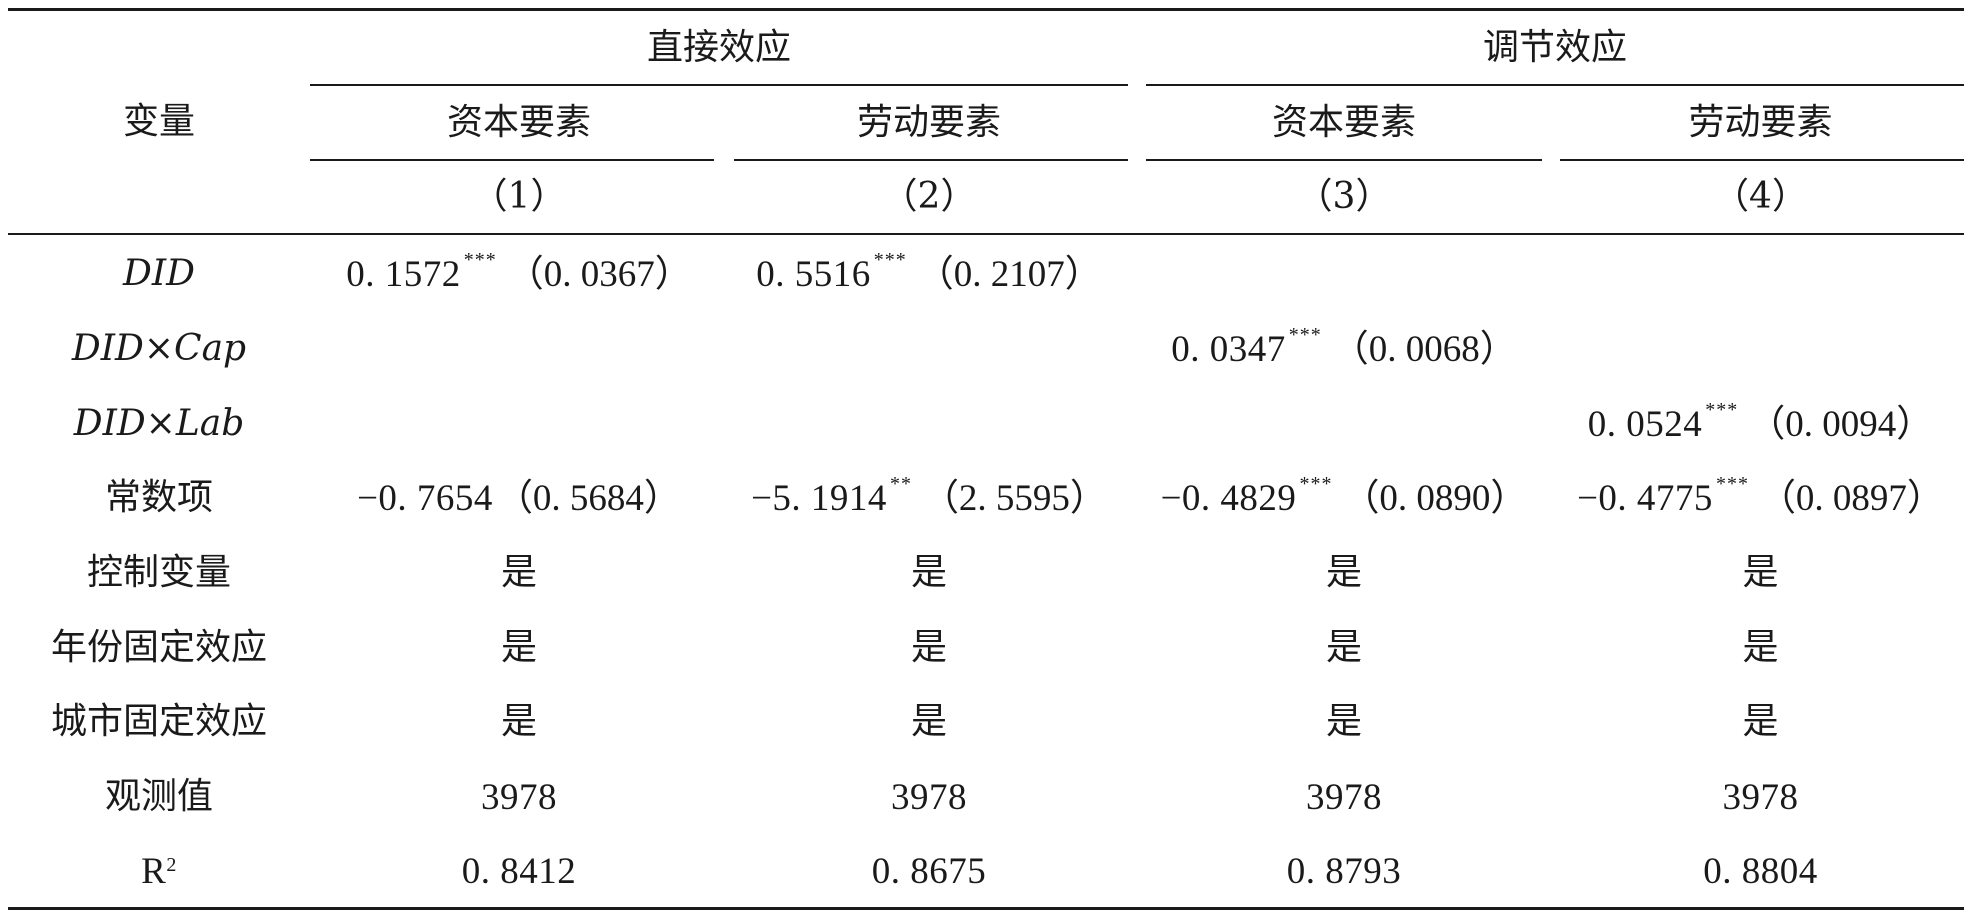 The image size is (1971, 918). What do you see at coordinates (159, 273) in the screenshot?
I see `row-label-did: DID` at bounding box center [159, 273].